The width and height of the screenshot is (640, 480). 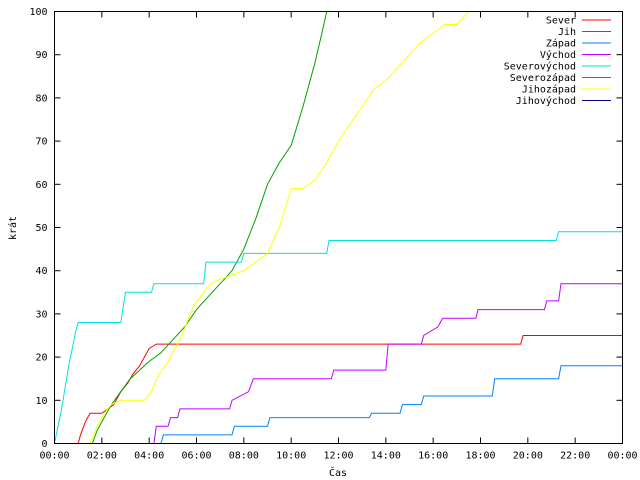 I want to click on y-tick-label: 50, so click(x=41, y=228).